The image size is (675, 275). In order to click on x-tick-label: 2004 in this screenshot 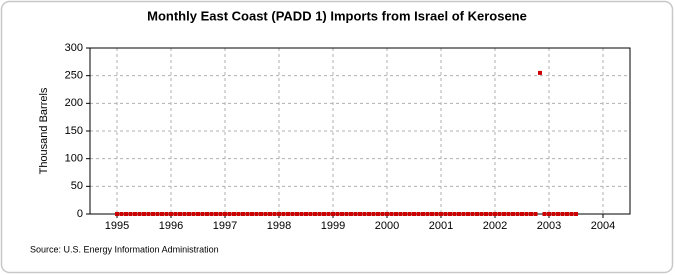, I will do `click(603, 226)`.